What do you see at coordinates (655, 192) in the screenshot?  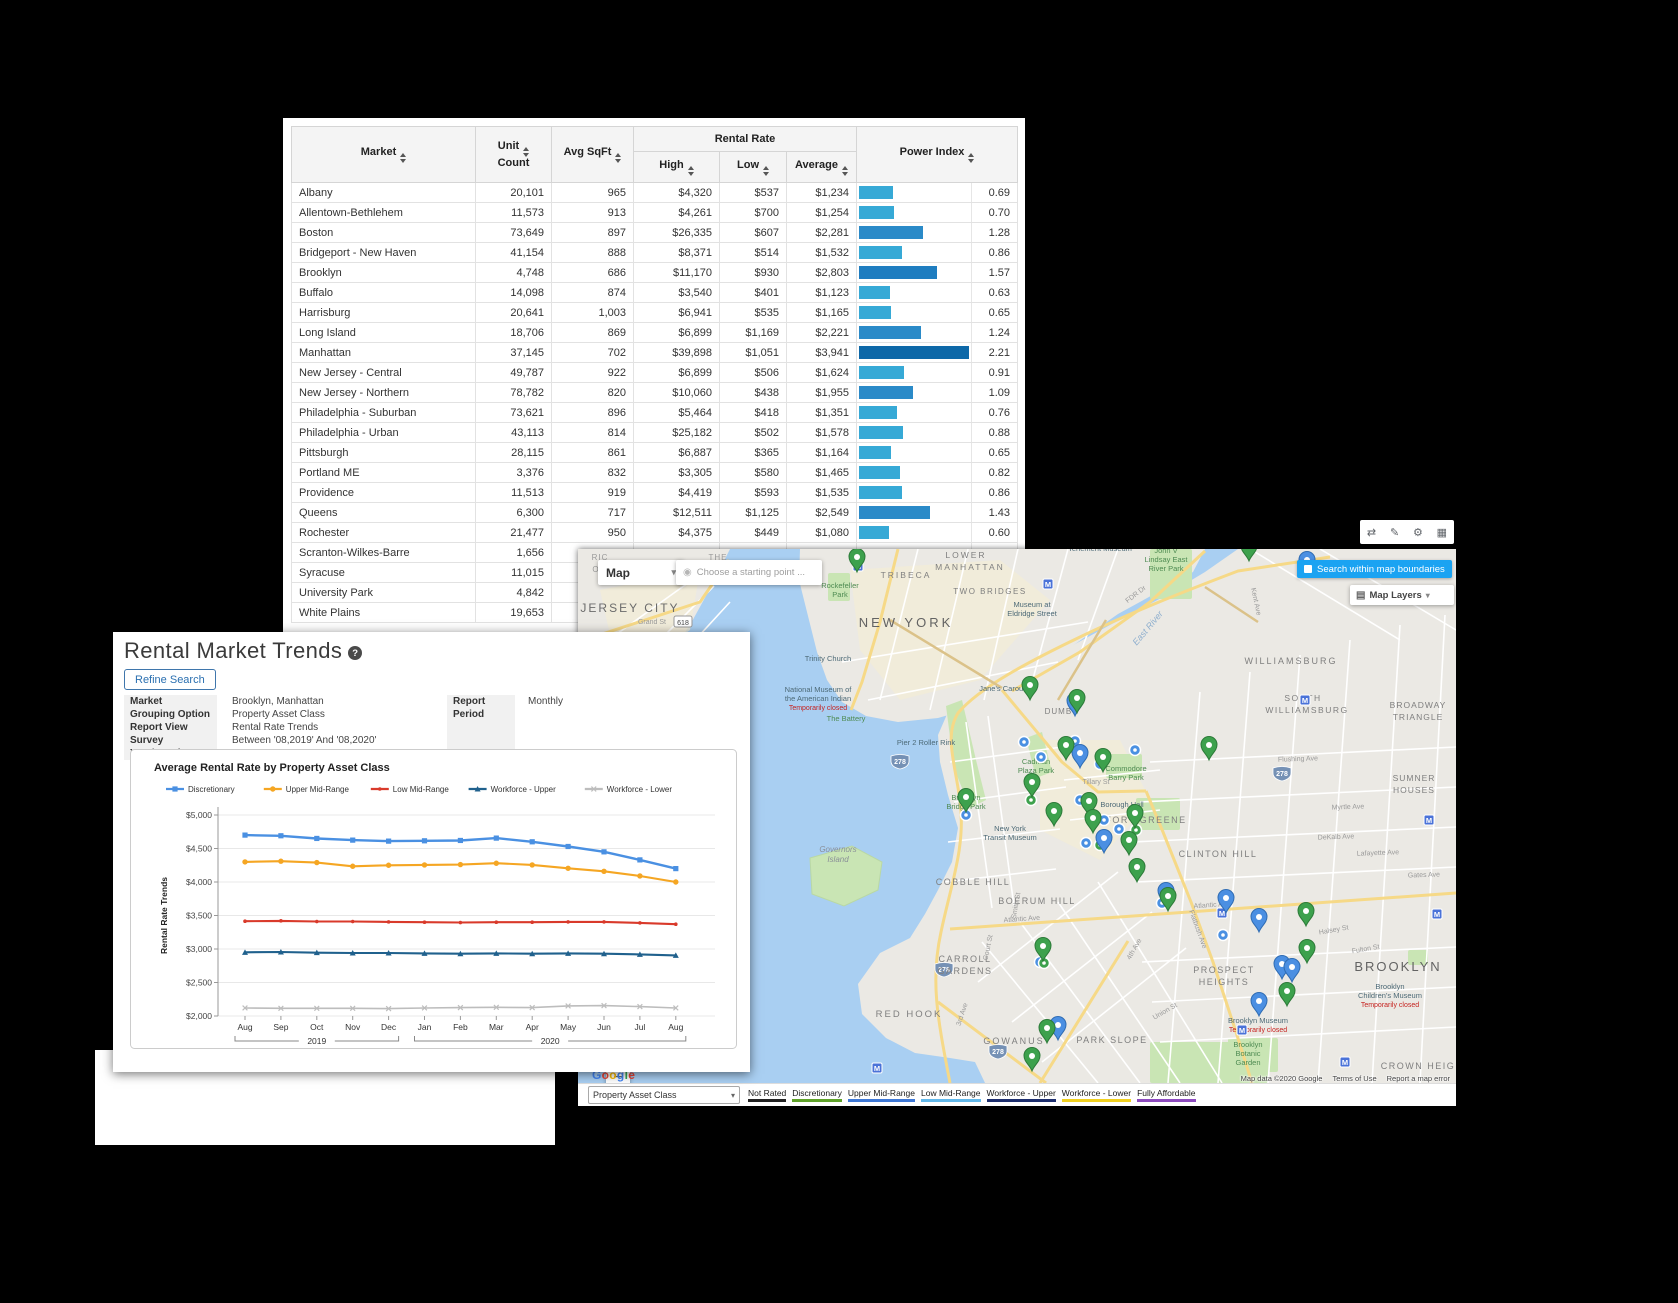 I see `table-row: Albany 20,101 965 $4,320 $537 $1,234 0.69` at bounding box center [655, 192].